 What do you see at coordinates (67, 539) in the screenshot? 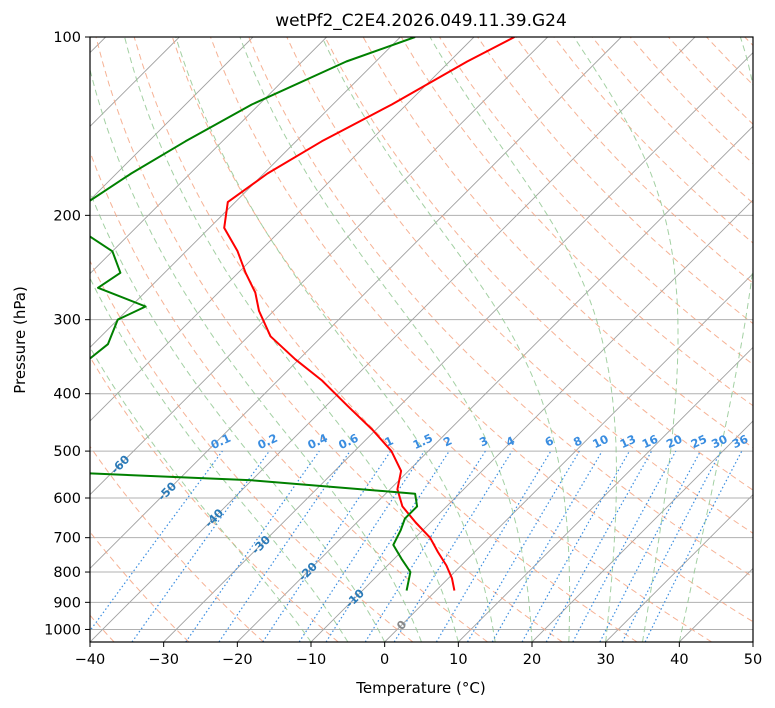
I see `y-tick-label: 700` at bounding box center [67, 539].